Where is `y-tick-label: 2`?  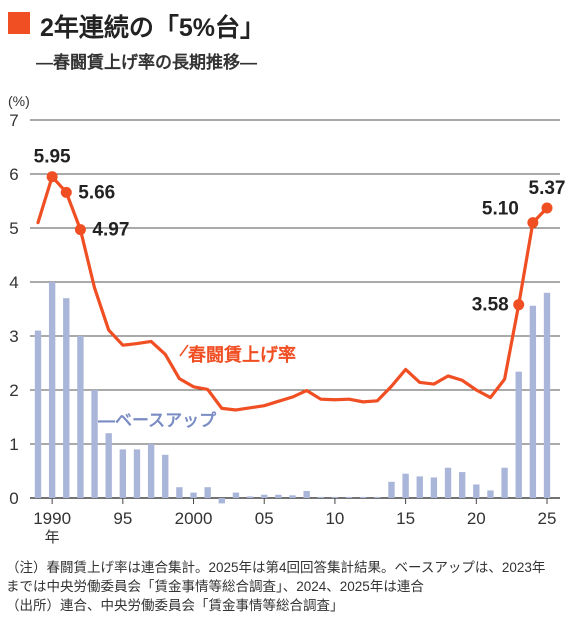
y-tick-label: 2 is located at coordinates (13, 390).